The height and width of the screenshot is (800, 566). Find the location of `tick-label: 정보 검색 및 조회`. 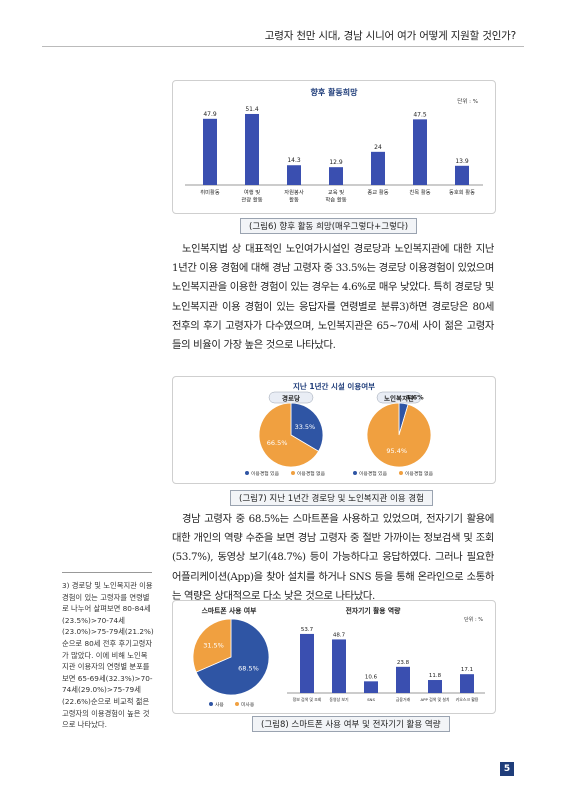

tick-label: 정보 검색 및 조회 is located at coordinates (307, 699).